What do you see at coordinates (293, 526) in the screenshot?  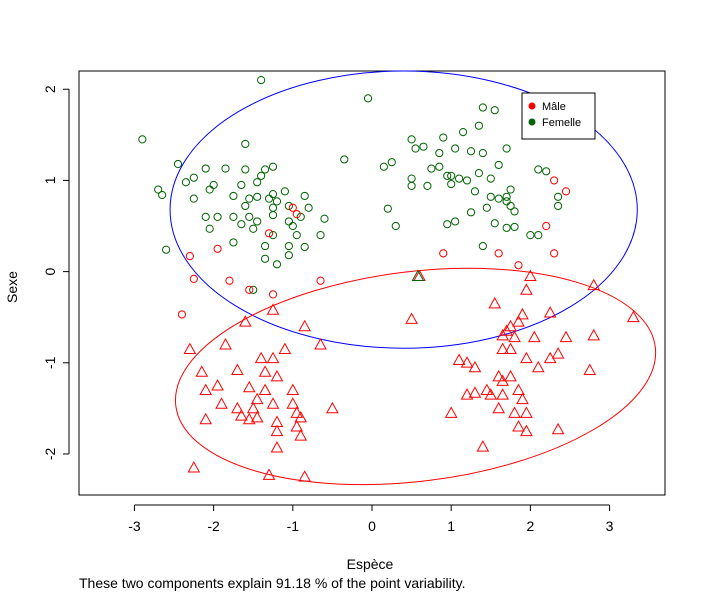 I see `x-tick-label: -1` at bounding box center [293, 526].